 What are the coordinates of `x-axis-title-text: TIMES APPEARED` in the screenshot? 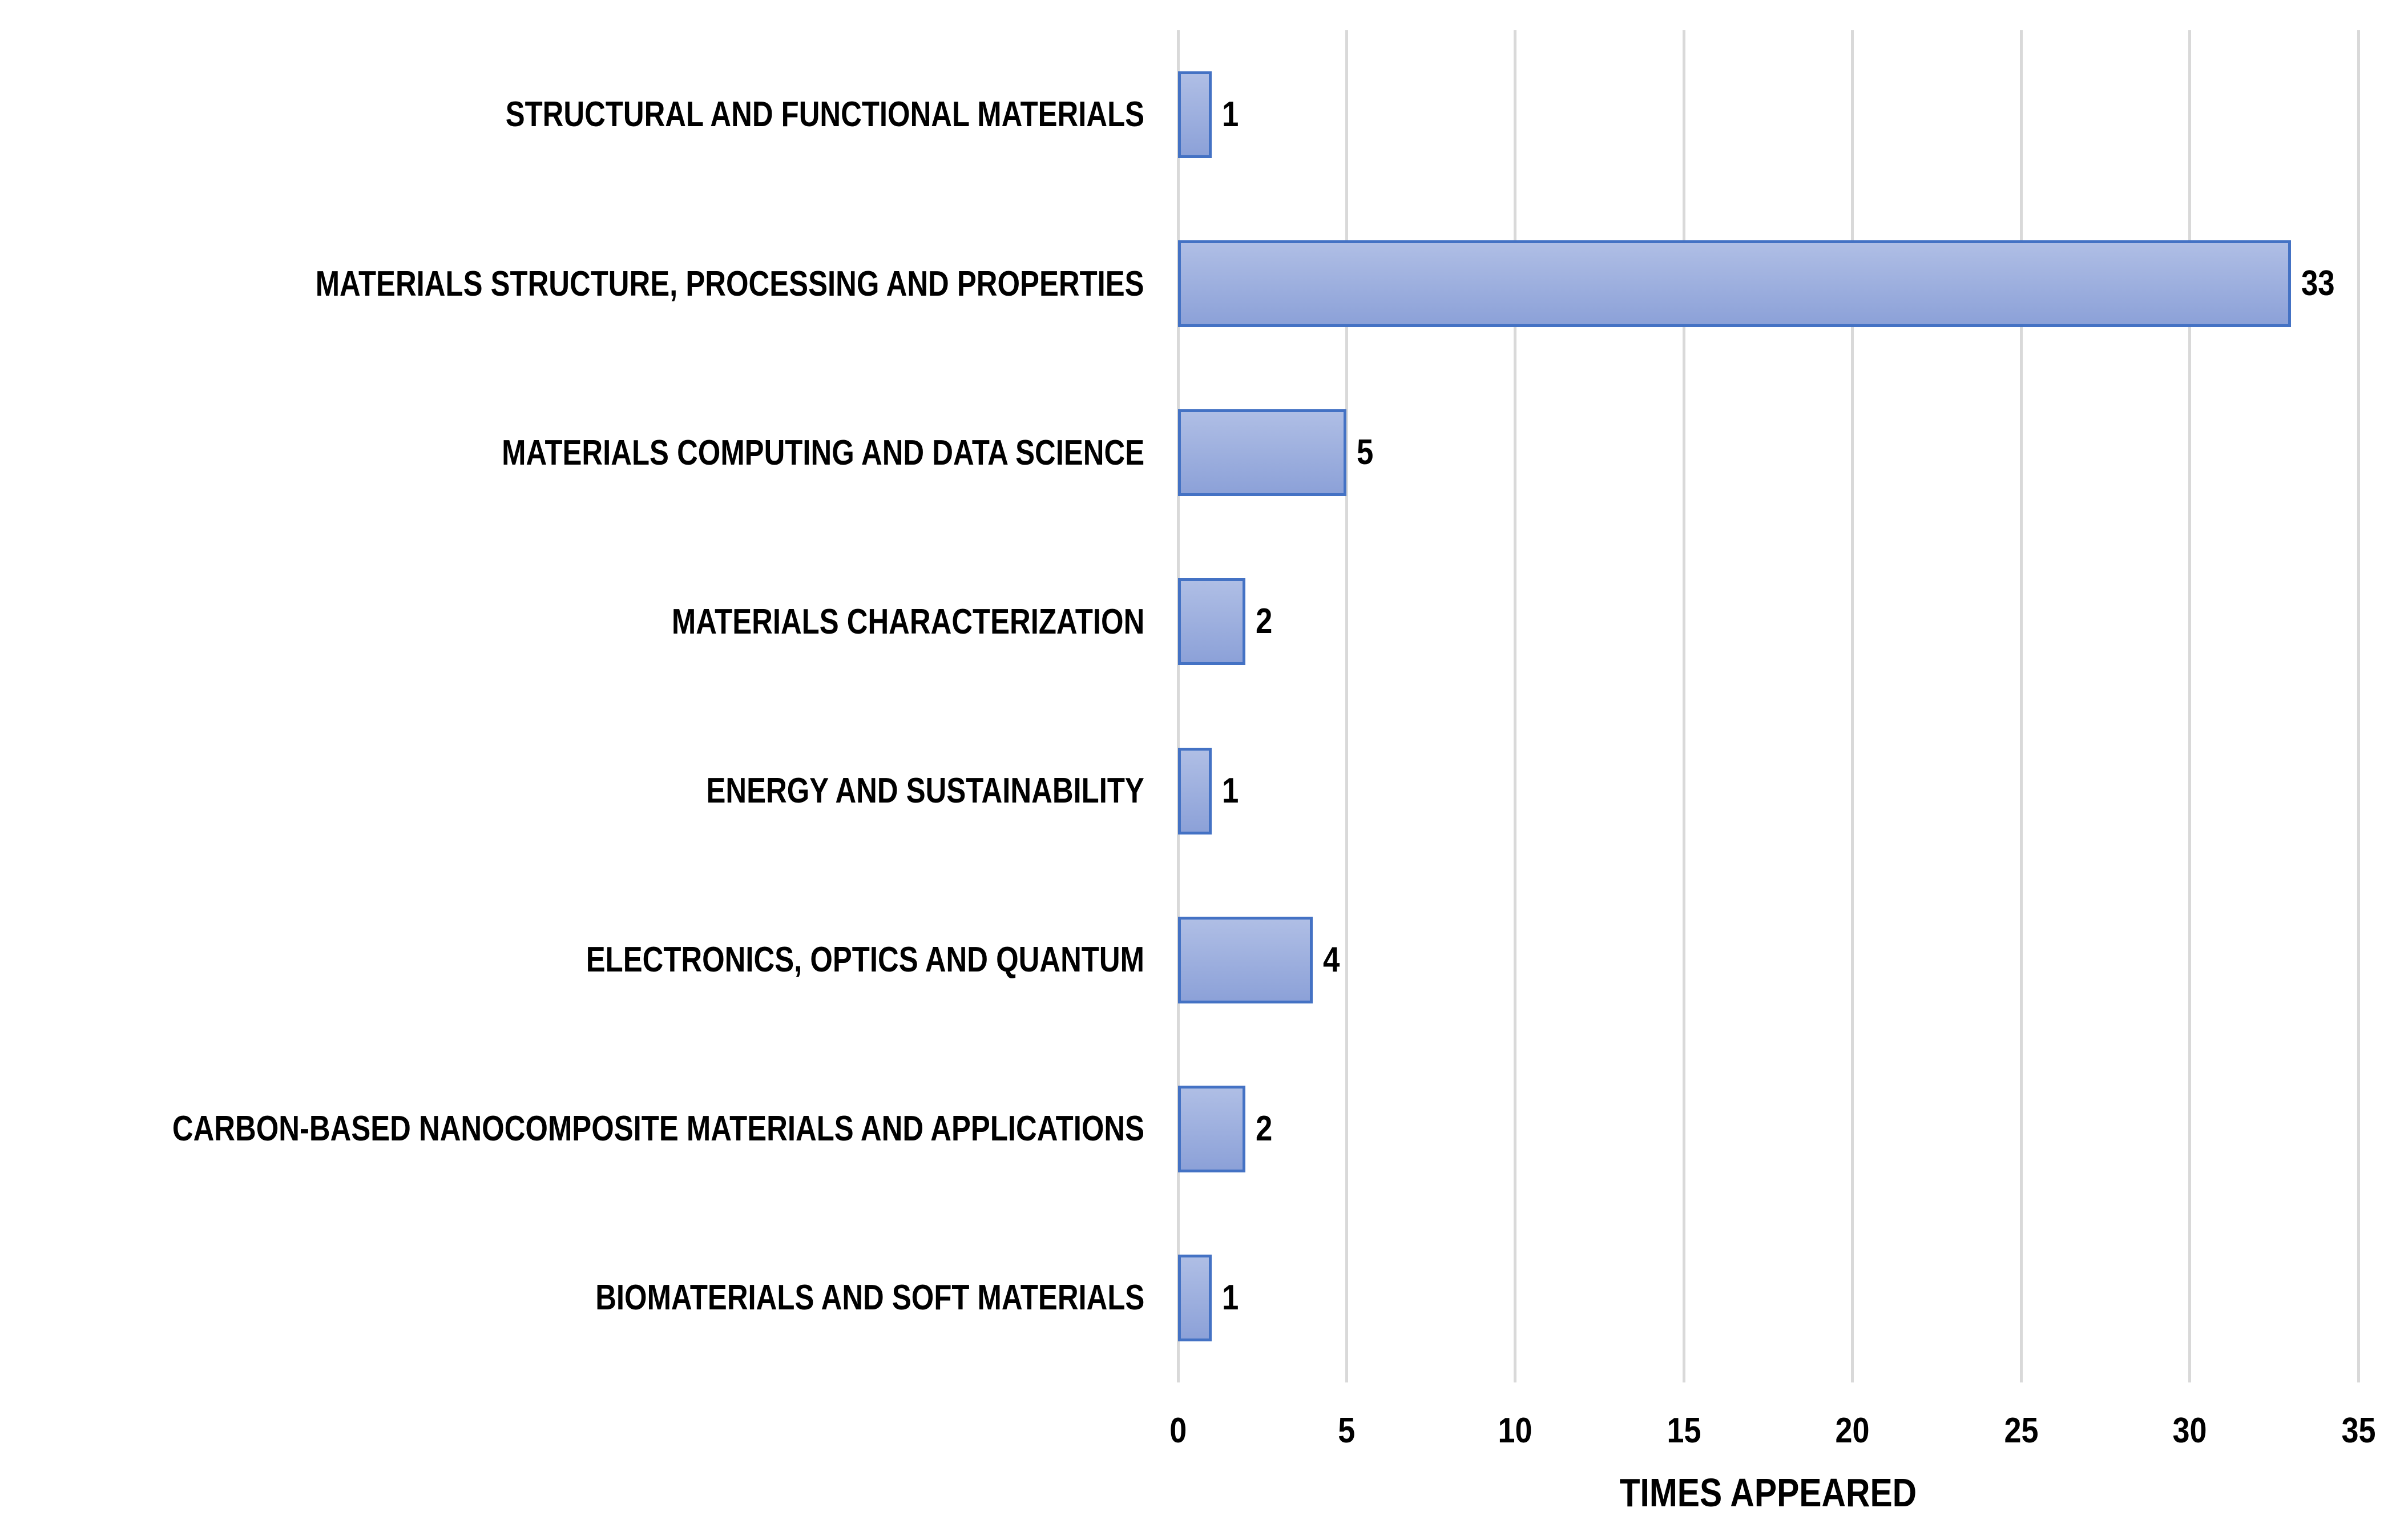 It's located at (1768, 1492).